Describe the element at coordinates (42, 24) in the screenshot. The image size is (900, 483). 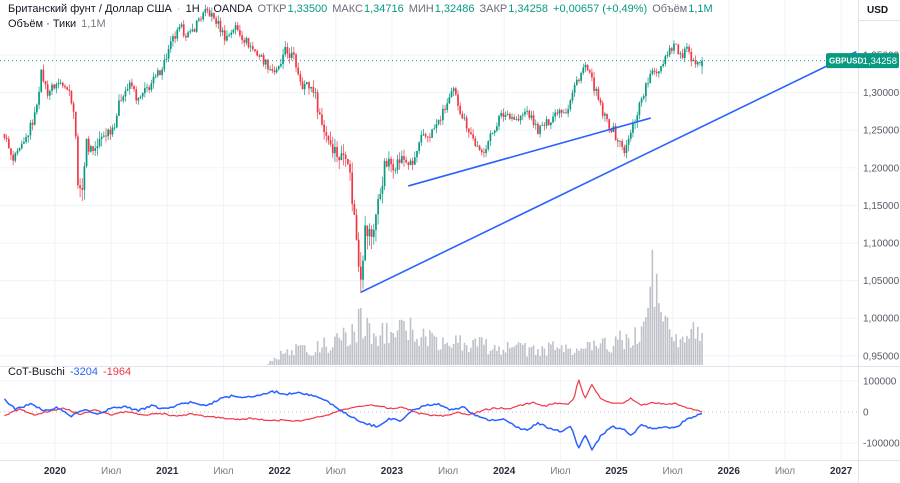
I see `volume-indicator-title: Объём · Тики` at that location.